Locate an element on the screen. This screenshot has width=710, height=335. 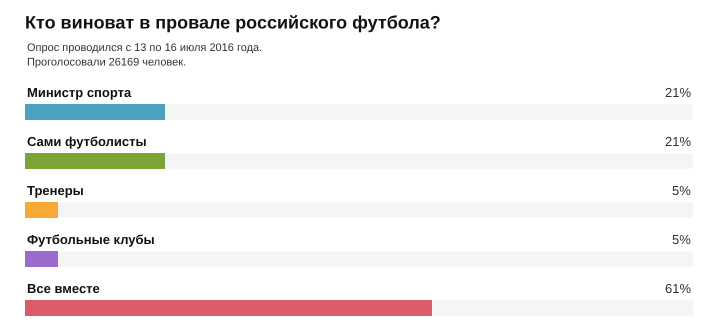
chart-title: Кто виноват в провале российского футбола? is located at coordinates (233, 22).